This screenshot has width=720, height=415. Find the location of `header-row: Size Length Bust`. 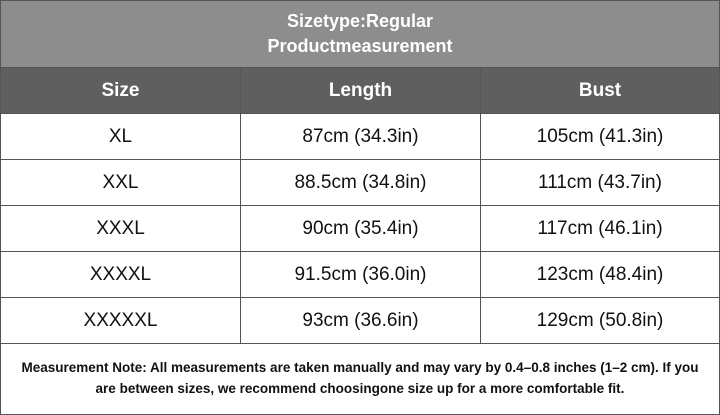

header-row: Size Length Bust is located at coordinates (360, 91).